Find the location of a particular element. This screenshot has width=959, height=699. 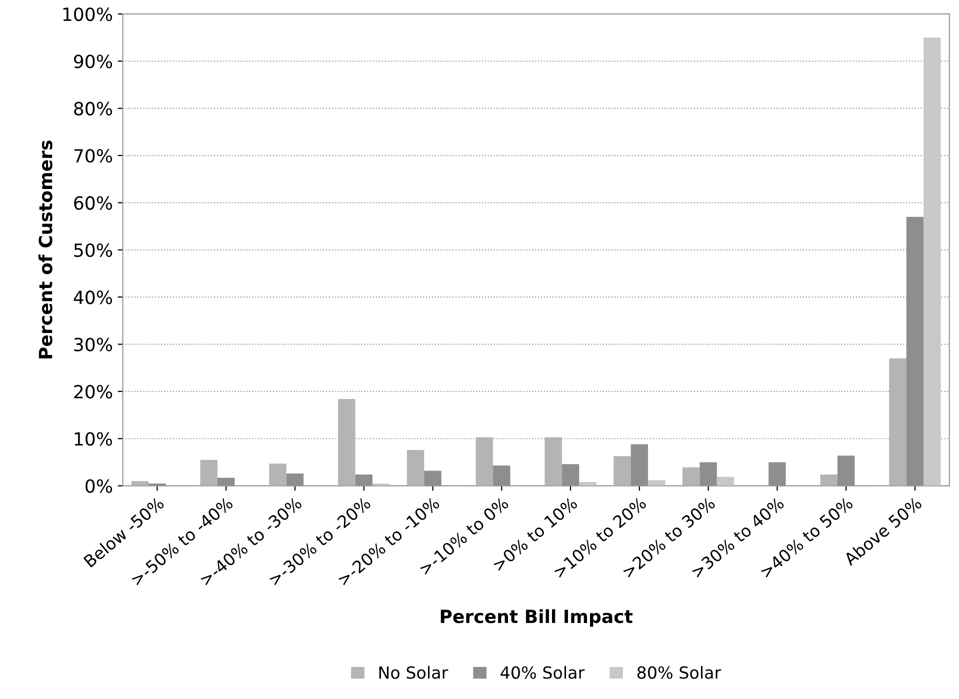

y-tick-label: 90% is located at coordinates (93, 61).